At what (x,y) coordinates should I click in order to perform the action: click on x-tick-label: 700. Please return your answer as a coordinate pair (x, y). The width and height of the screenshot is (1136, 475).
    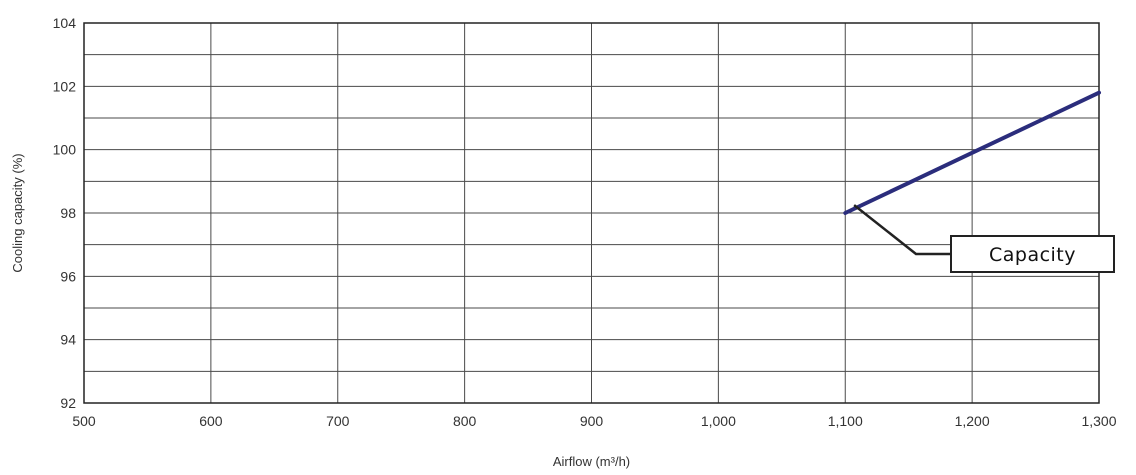
    Looking at the image, I should click on (338, 421).